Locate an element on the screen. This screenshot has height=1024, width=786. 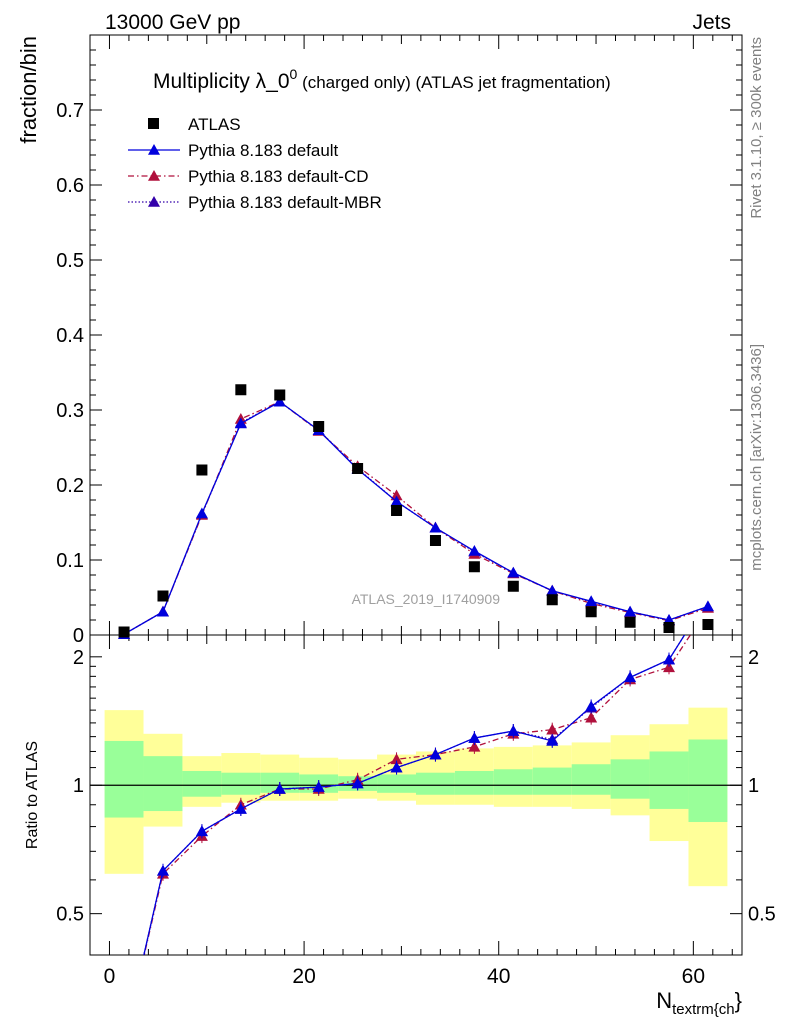
main-y-tick-label: 0.3 is located at coordinates (70, 411).